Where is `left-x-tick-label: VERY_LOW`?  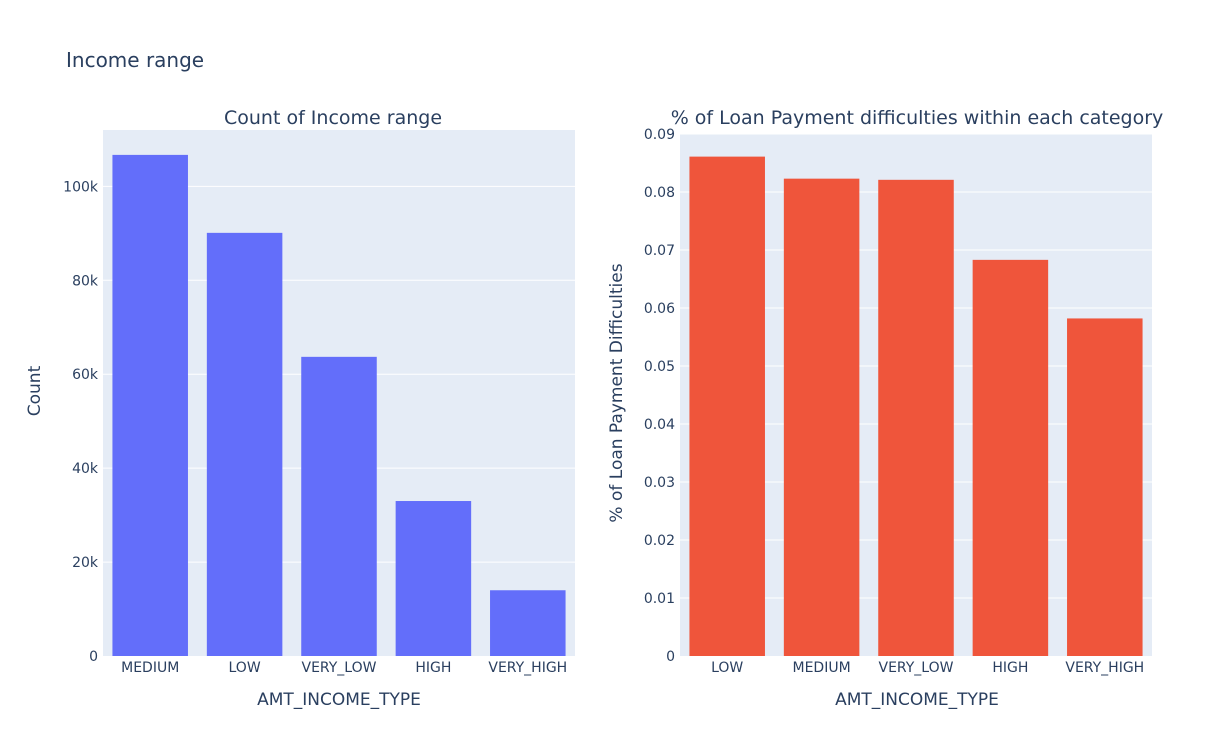 left-x-tick-label: VERY_LOW is located at coordinates (339, 668).